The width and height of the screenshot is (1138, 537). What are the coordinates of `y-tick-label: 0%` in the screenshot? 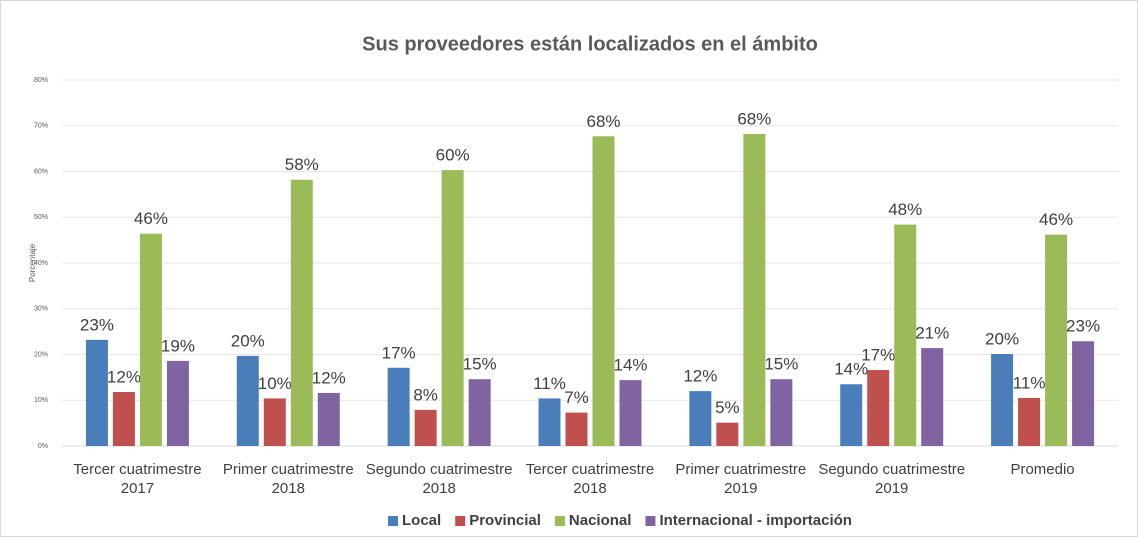 It's located at (43, 446).